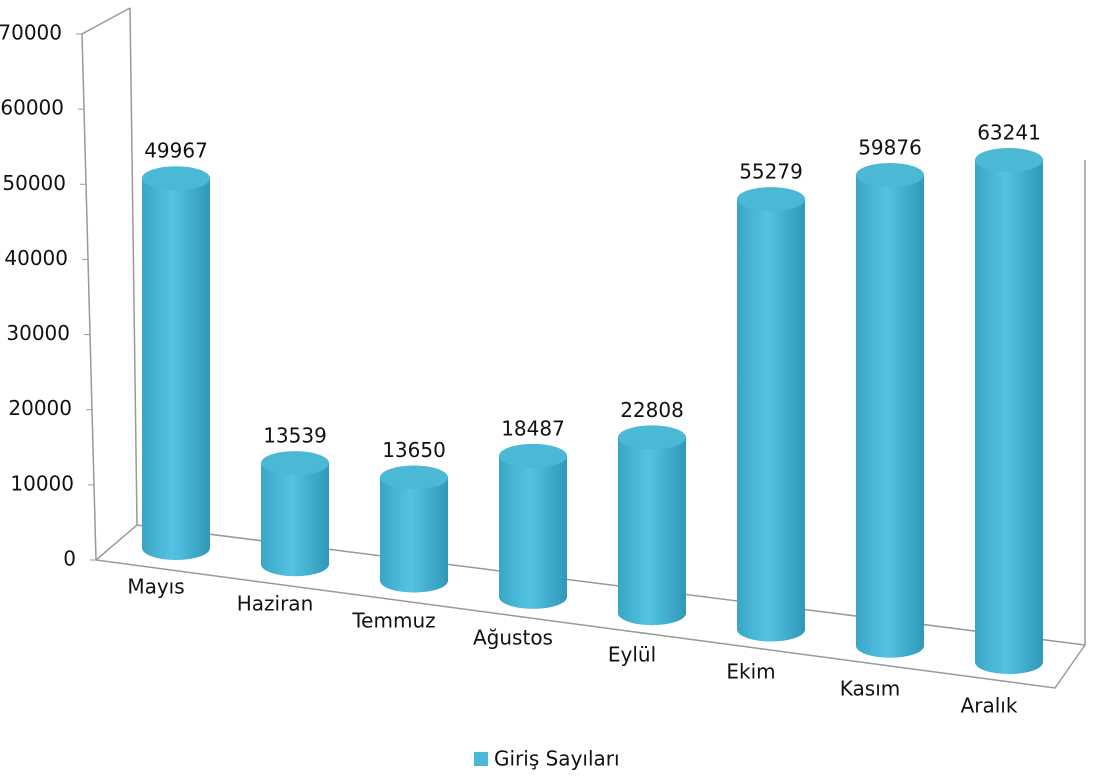 The image size is (1098, 776). I want to click on y-tick-label: 60000, so click(32, 108).